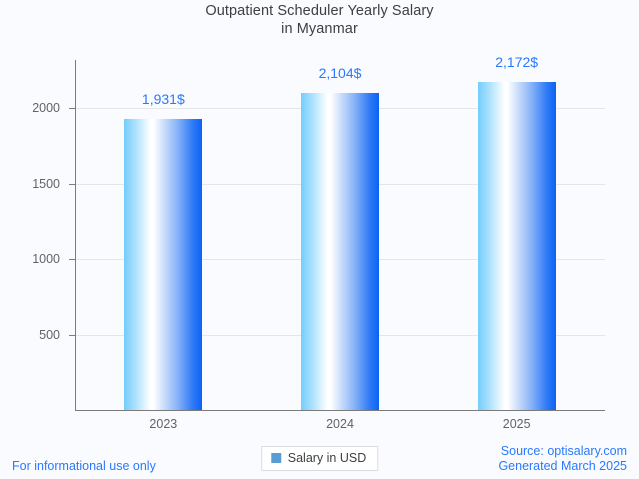  Describe the element at coordinates (562, 466) in the screenshot. I see `generated-date-text: Generated March 2025` at that location.